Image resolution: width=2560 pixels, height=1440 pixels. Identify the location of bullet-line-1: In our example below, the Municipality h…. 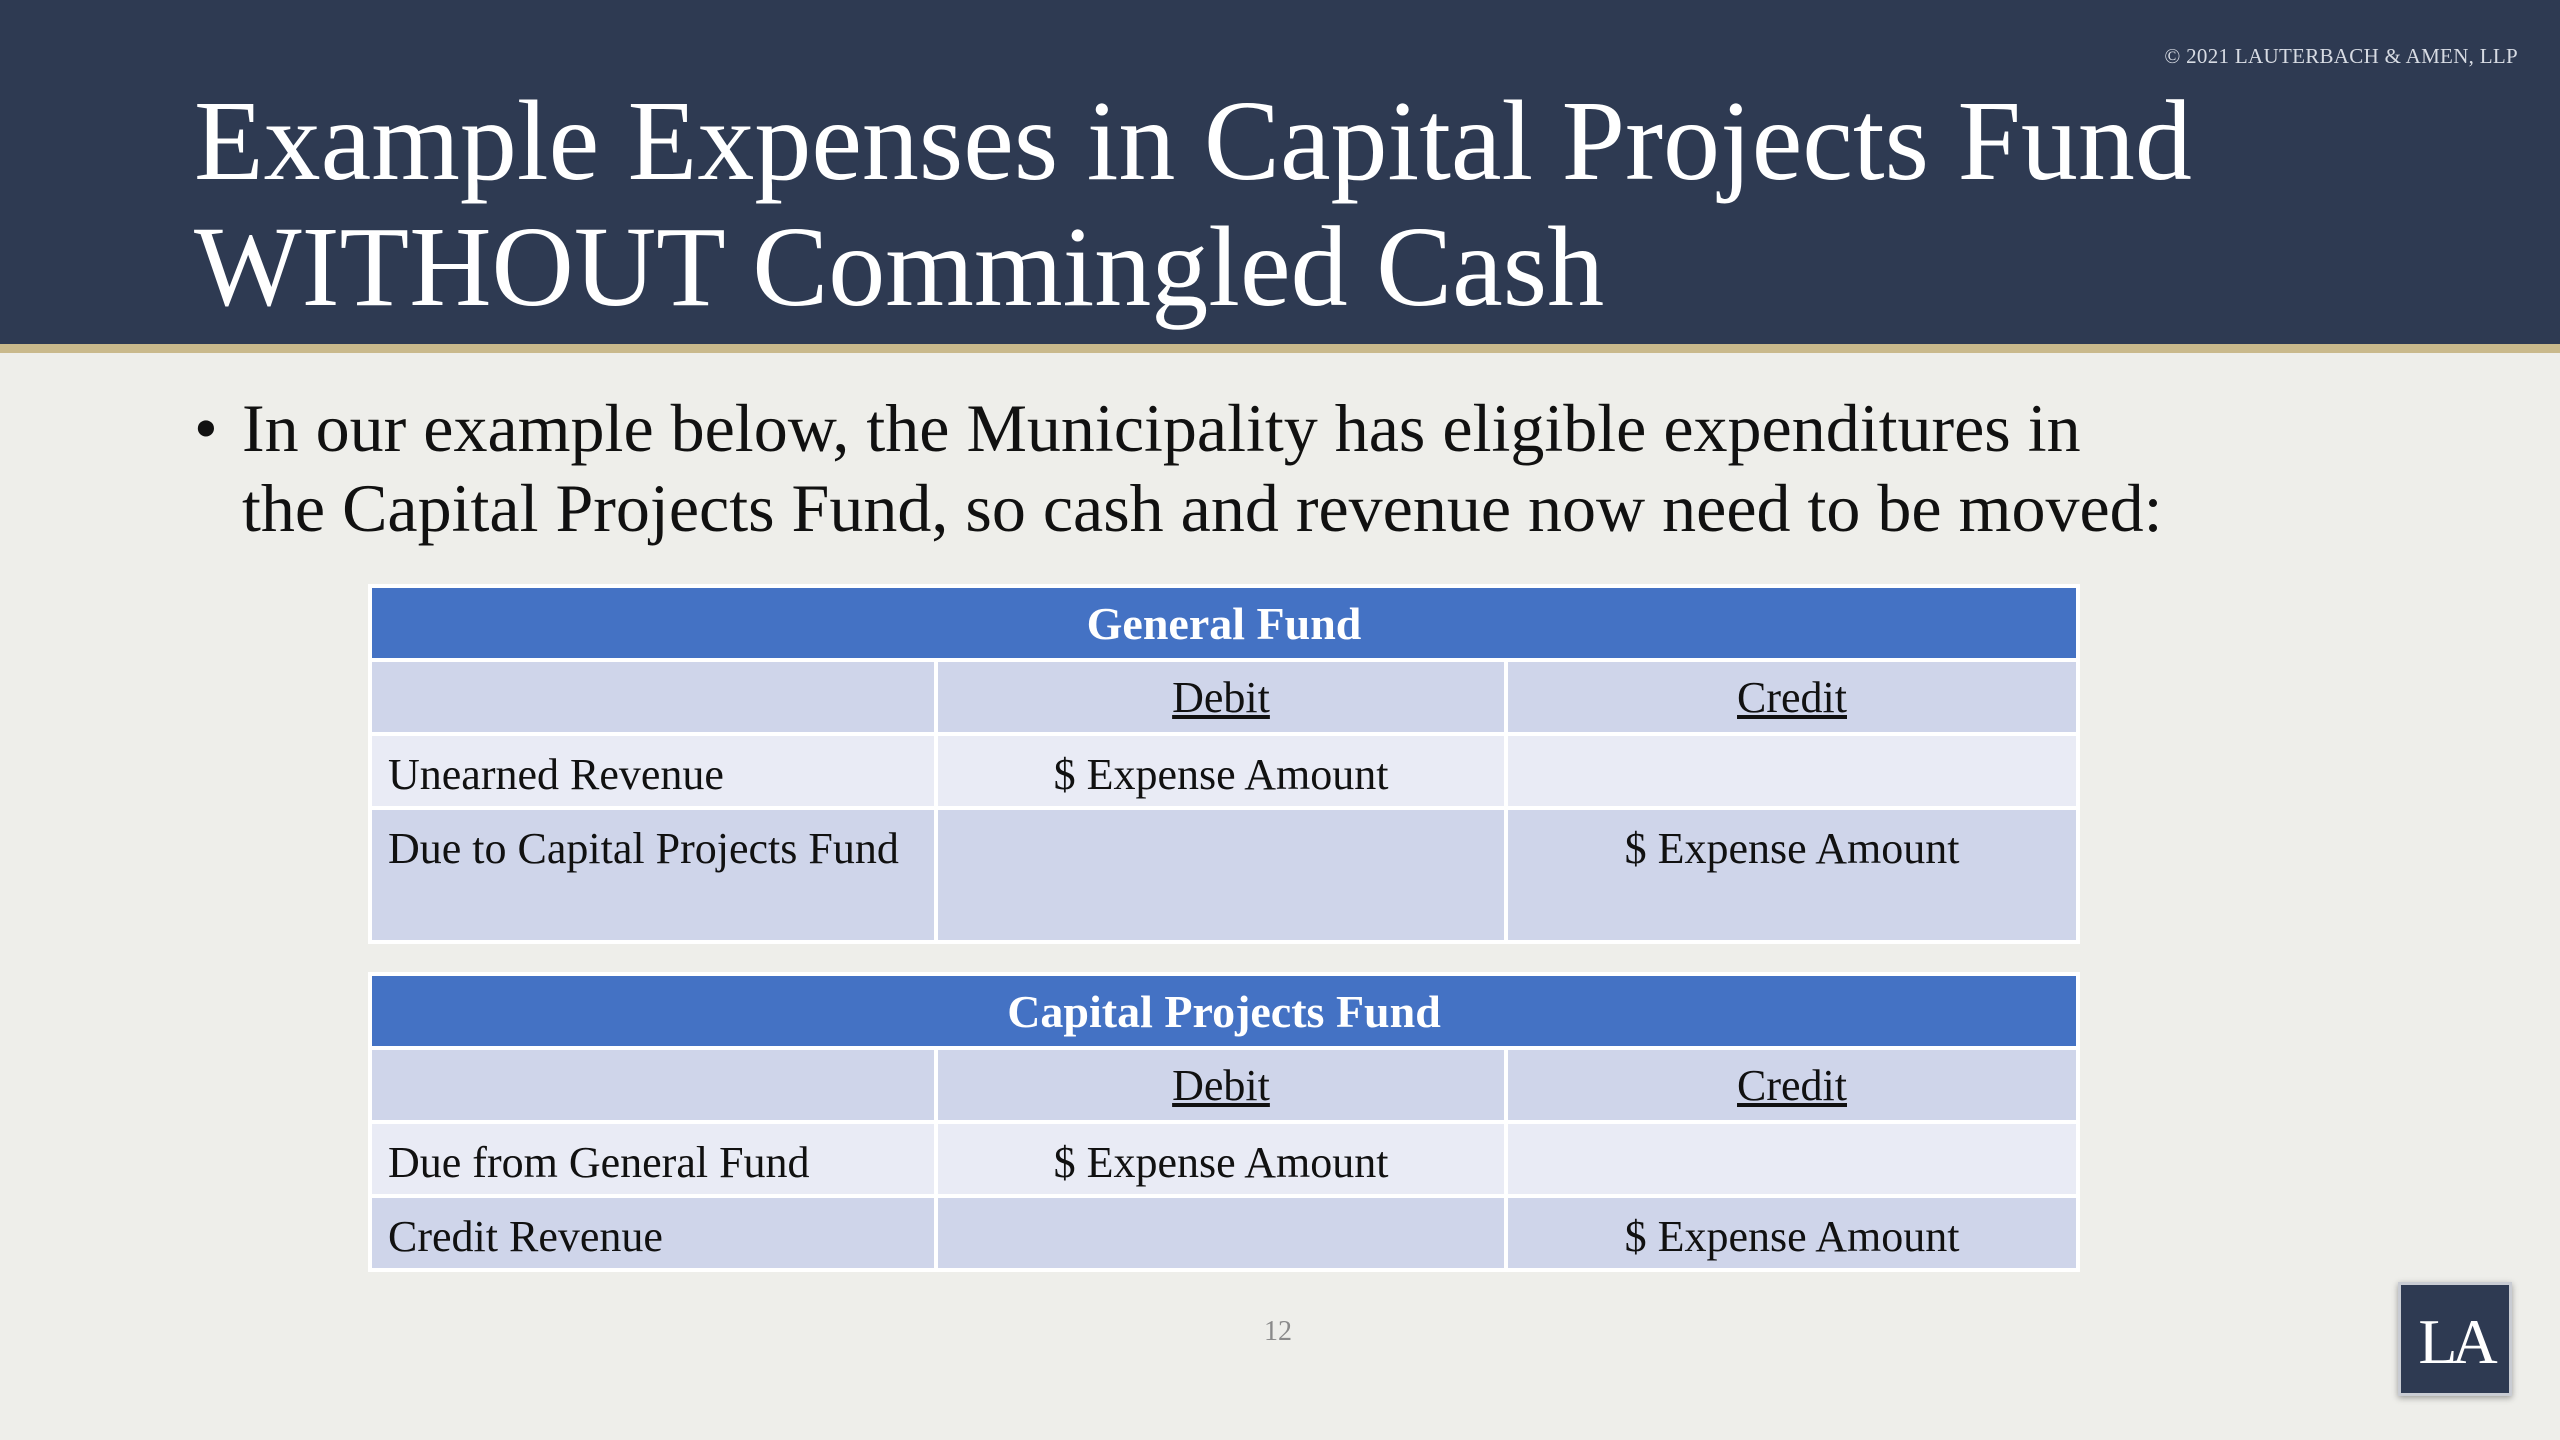
(1161, 428).